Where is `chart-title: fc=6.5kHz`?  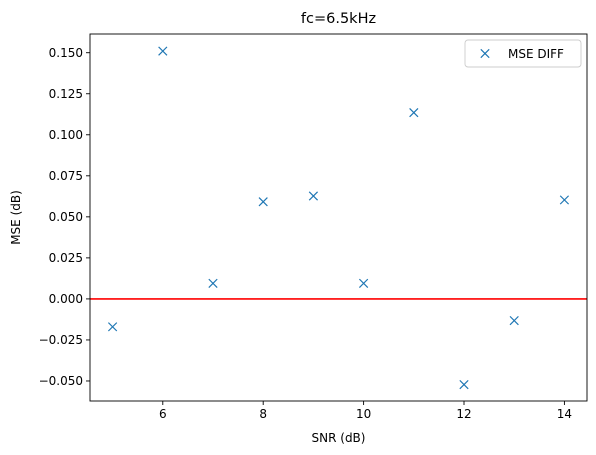
chart-title: fc=6.5kHz is located at coordinates (338, 19).